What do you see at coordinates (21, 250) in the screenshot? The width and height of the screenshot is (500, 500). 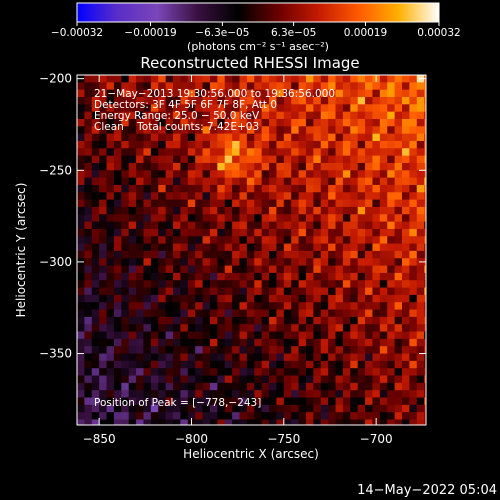 I see `y-axis-label: Heliocentric Y (arcsec)` at bounding box center [21, 250].